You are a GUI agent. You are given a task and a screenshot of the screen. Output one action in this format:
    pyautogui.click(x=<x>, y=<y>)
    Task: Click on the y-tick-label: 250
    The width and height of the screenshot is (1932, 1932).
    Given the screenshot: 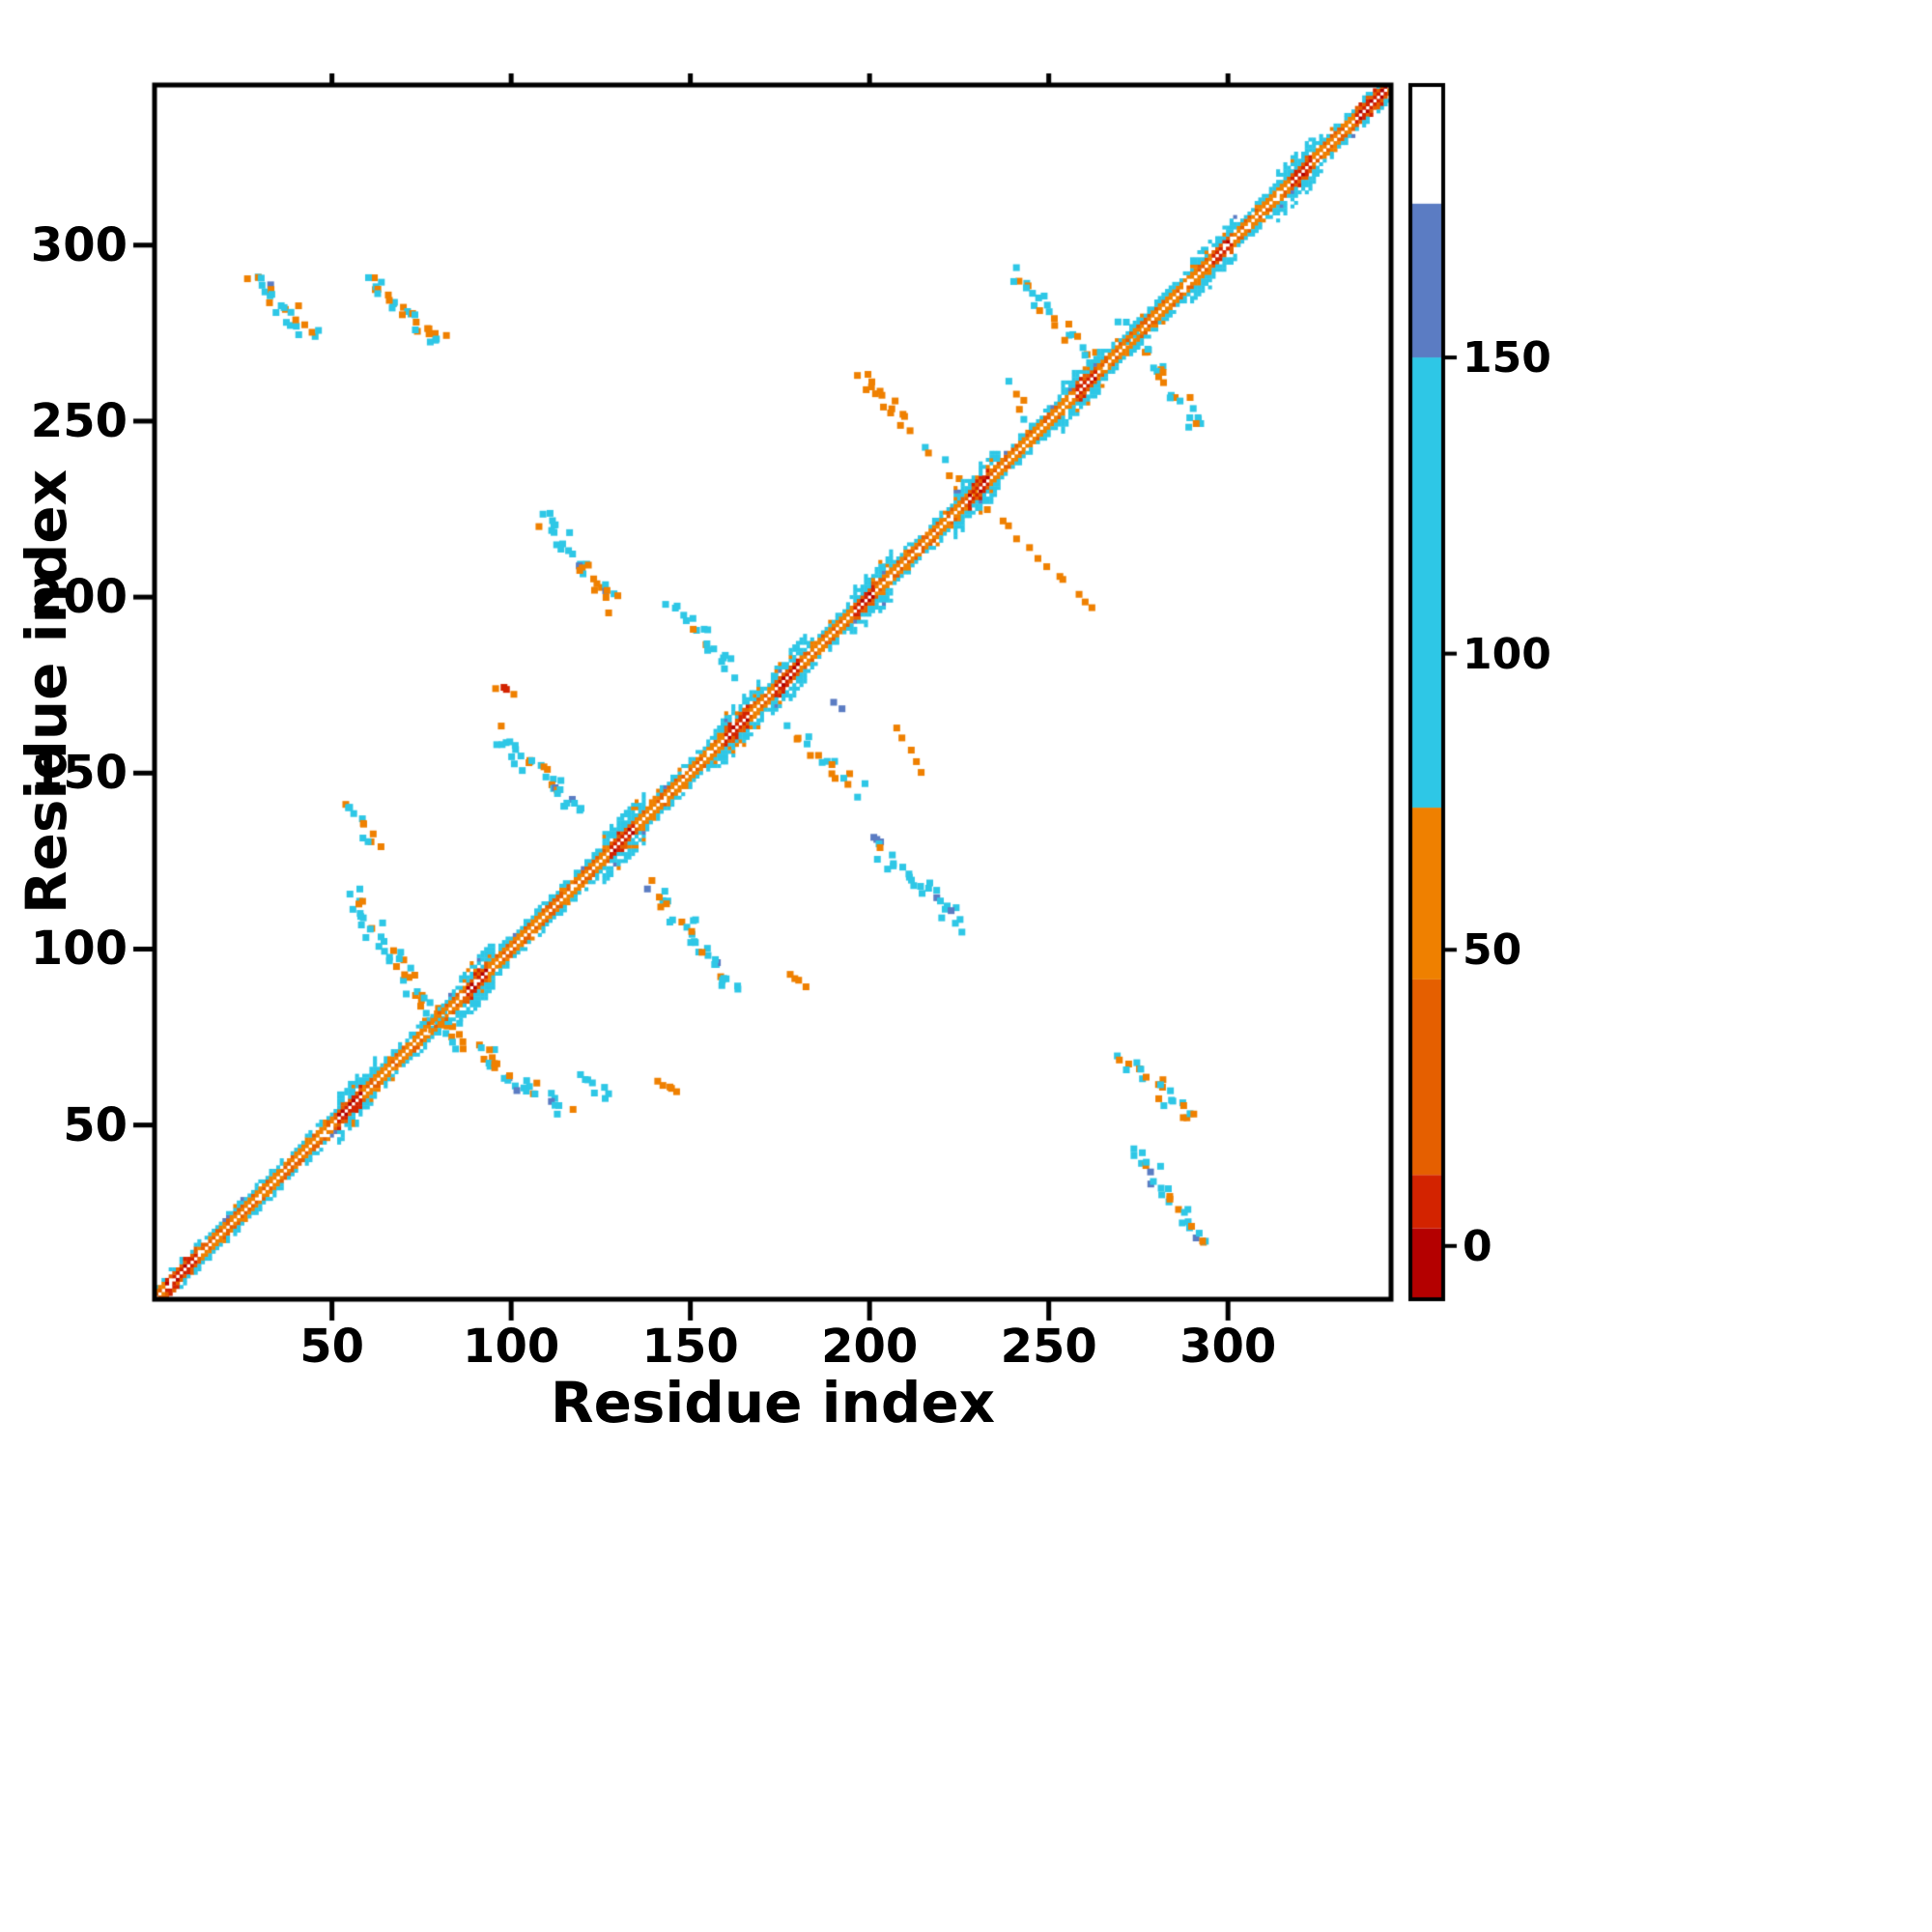 What is the action you would take?
    pyautogui.click(x=79, y=420)
    